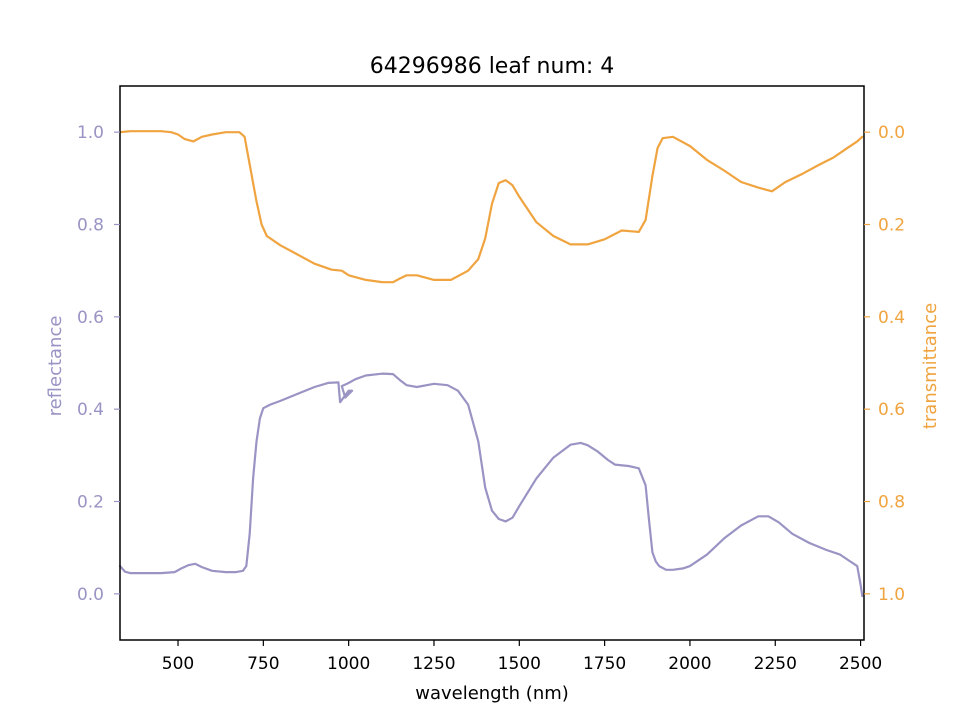  Describe the element at coordinates (90, 410) in the screenshot. I see `y-left-tick-label: 0.4` at that location.